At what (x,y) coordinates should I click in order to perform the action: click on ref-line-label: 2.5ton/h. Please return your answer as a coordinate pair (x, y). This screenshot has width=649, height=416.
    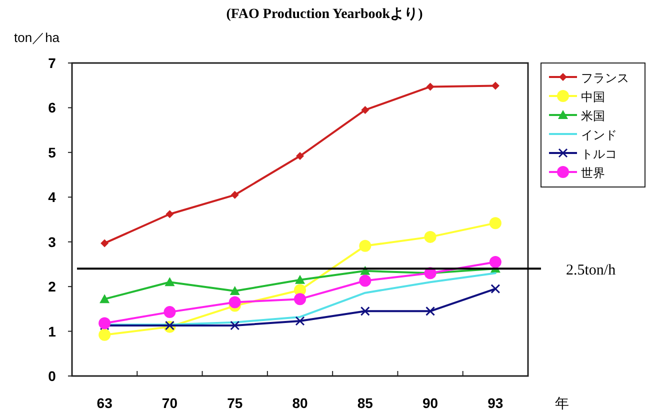
    Looking at the image, I should click on (591, 270).